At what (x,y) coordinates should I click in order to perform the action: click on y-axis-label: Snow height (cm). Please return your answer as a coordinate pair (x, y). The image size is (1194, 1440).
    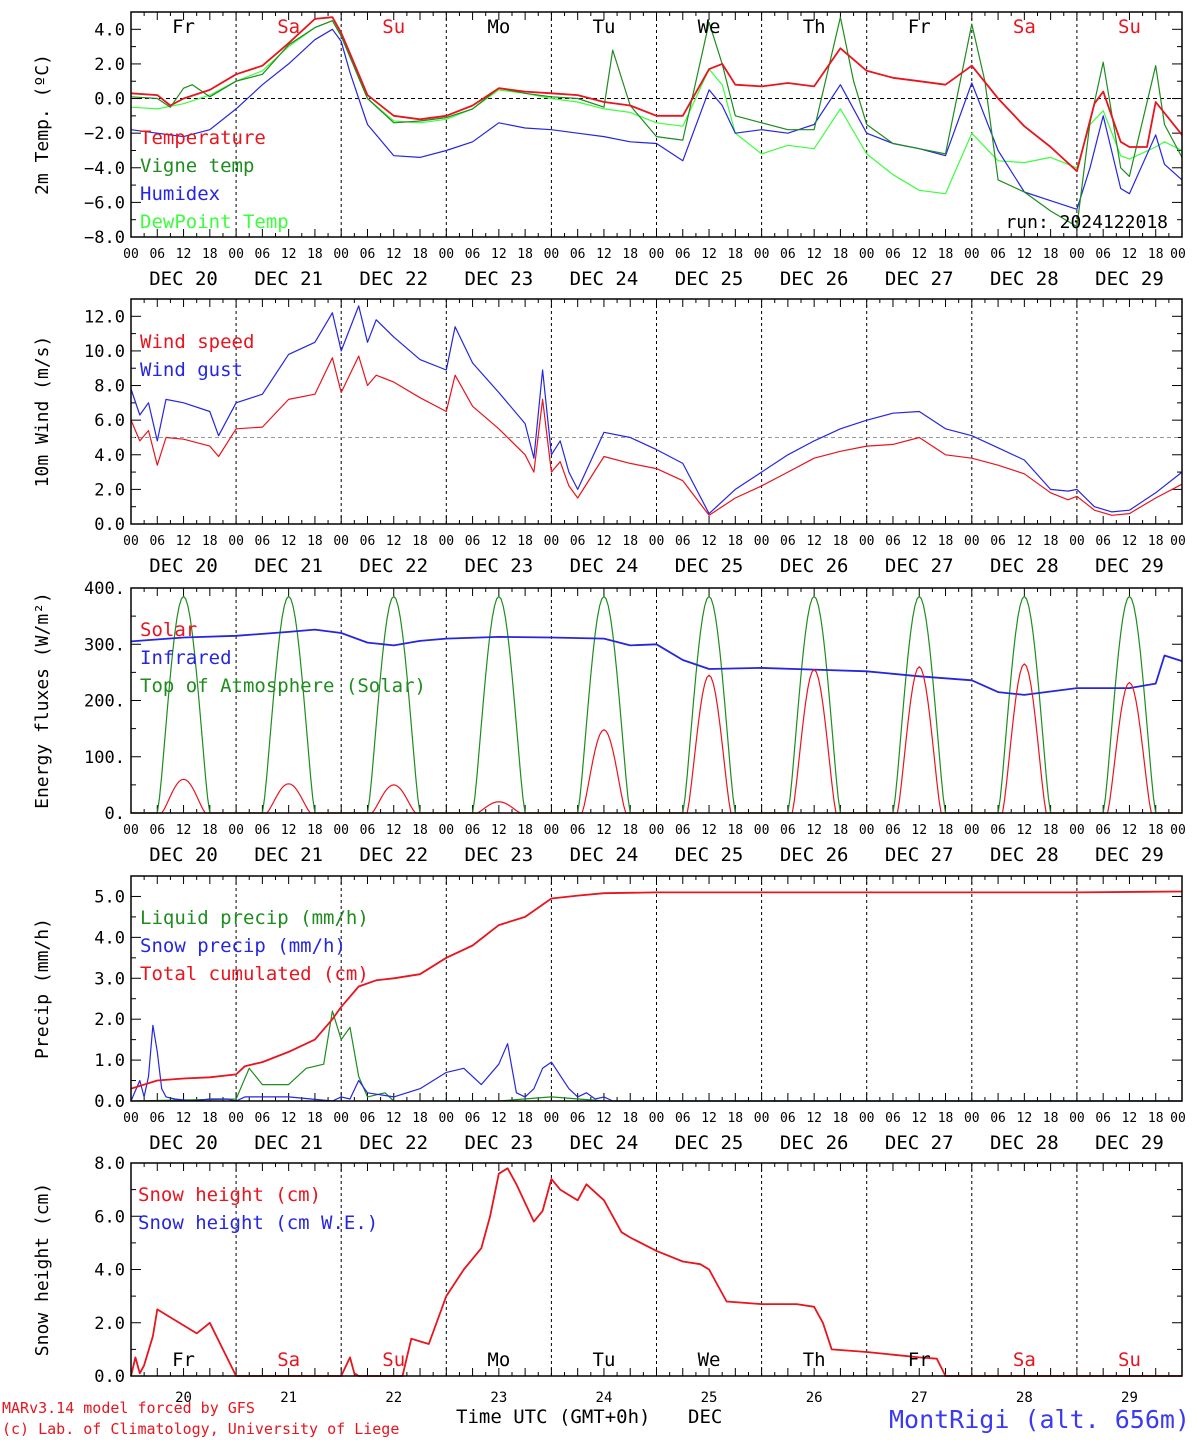
    Looking at the image, I should click on (42, 1269).